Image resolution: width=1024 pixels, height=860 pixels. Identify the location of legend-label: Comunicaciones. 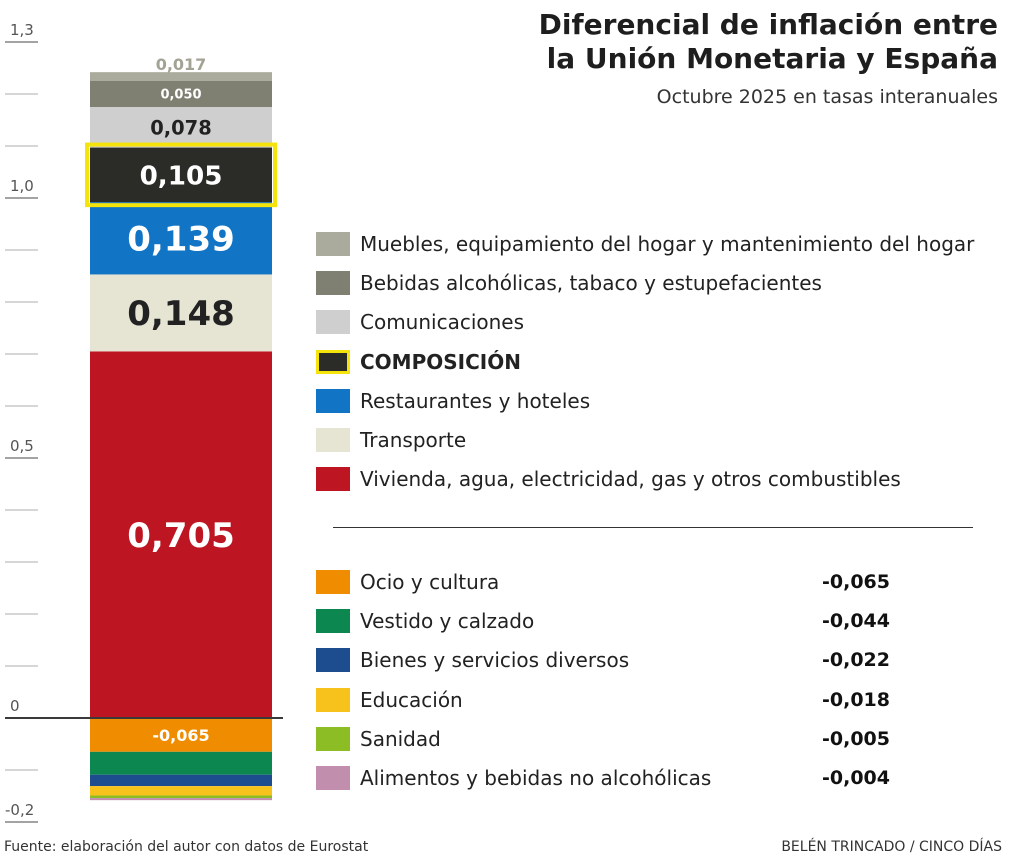
(442, 322).